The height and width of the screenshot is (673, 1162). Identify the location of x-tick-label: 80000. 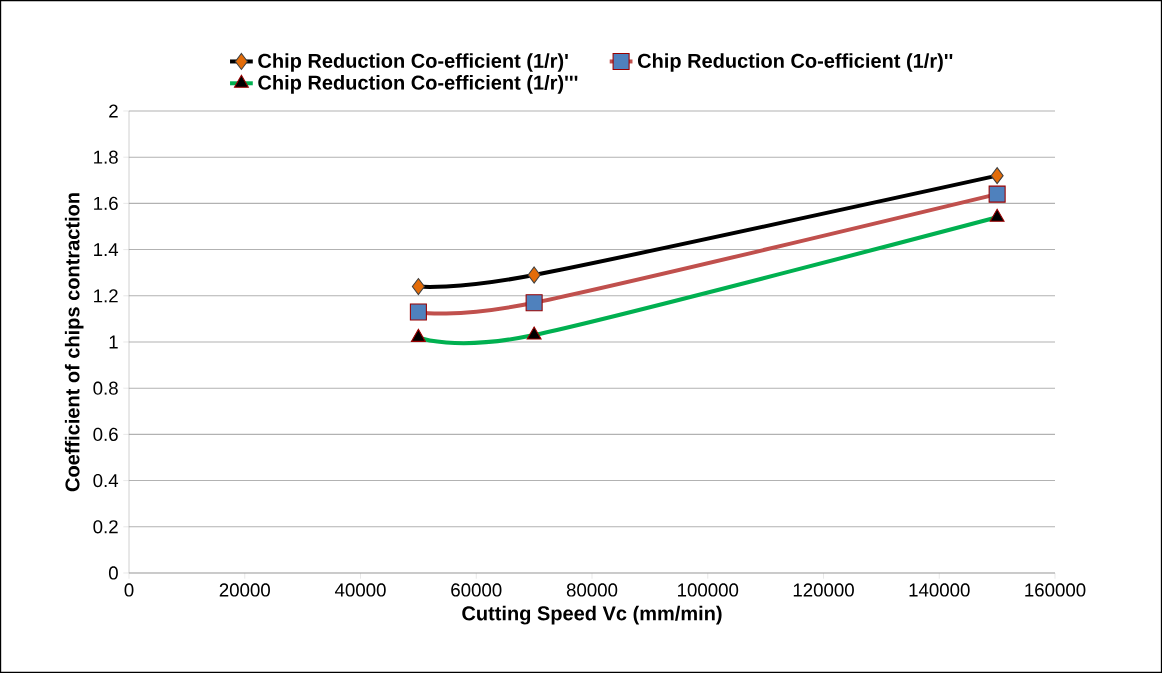
(592, 590).